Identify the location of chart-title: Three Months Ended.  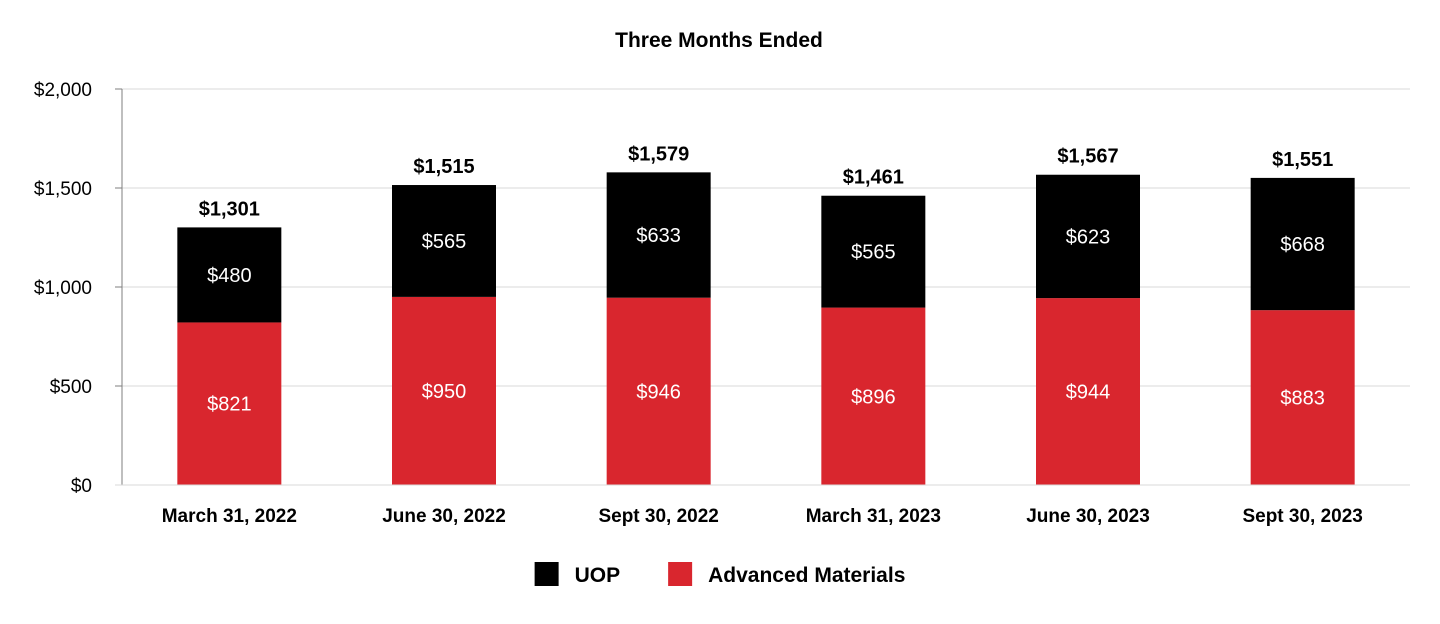
(719, 40).